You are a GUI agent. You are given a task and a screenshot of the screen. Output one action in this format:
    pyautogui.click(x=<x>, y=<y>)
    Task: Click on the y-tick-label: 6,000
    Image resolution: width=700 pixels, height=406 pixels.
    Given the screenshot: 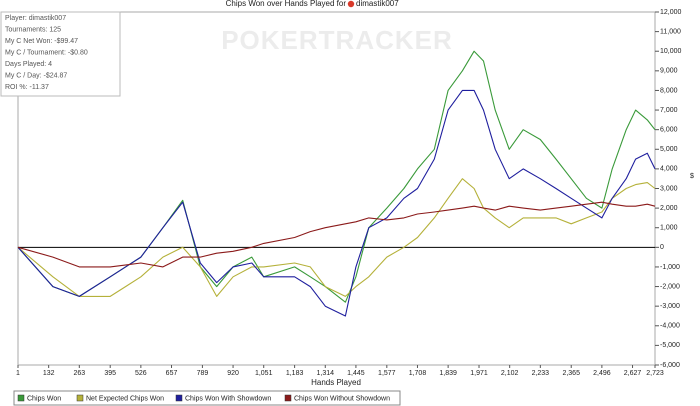 What is the action you would take?
    pyautogui.click(x=669, y=130)
    